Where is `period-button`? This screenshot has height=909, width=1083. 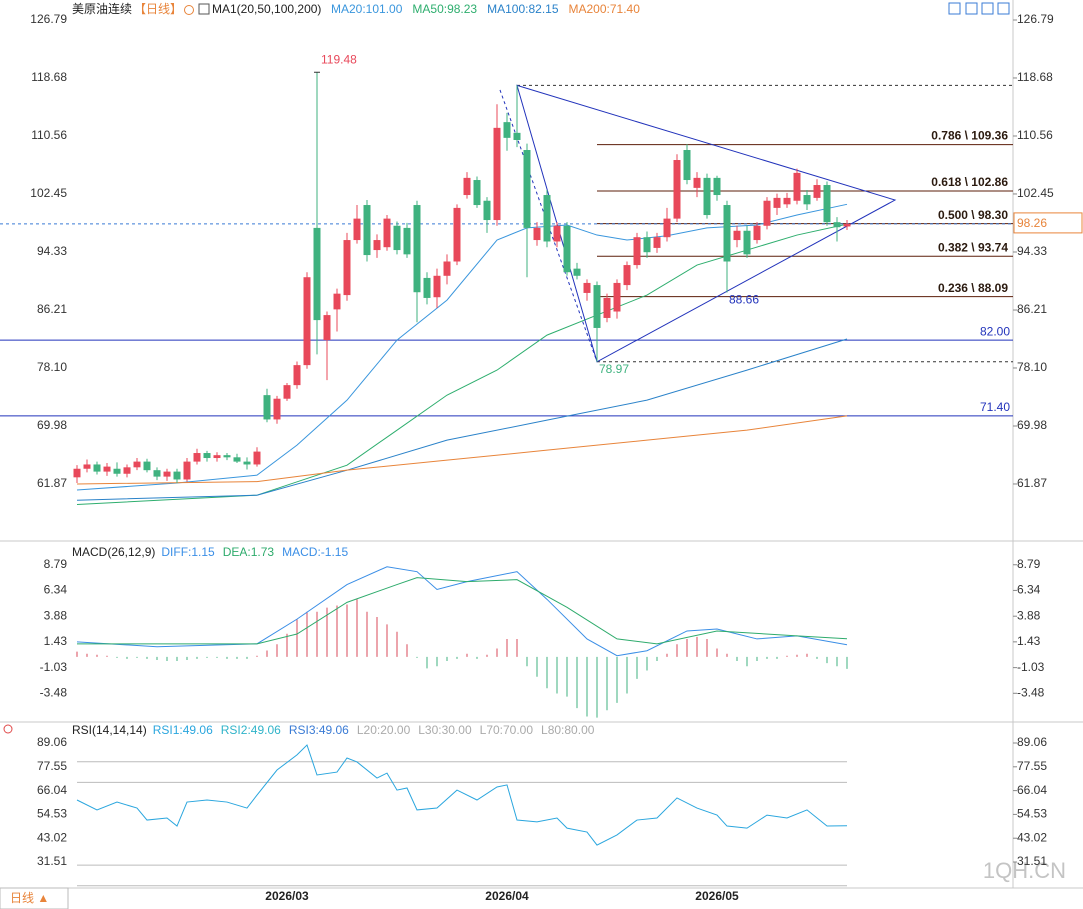 period-button is located at coordinates (34, 898).